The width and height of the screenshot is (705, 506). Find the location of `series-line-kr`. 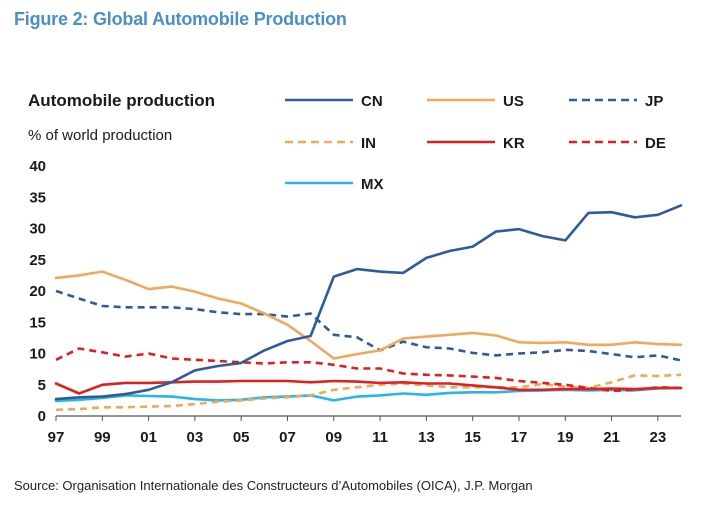

series-line-kr is located at coordinates (368, 387).